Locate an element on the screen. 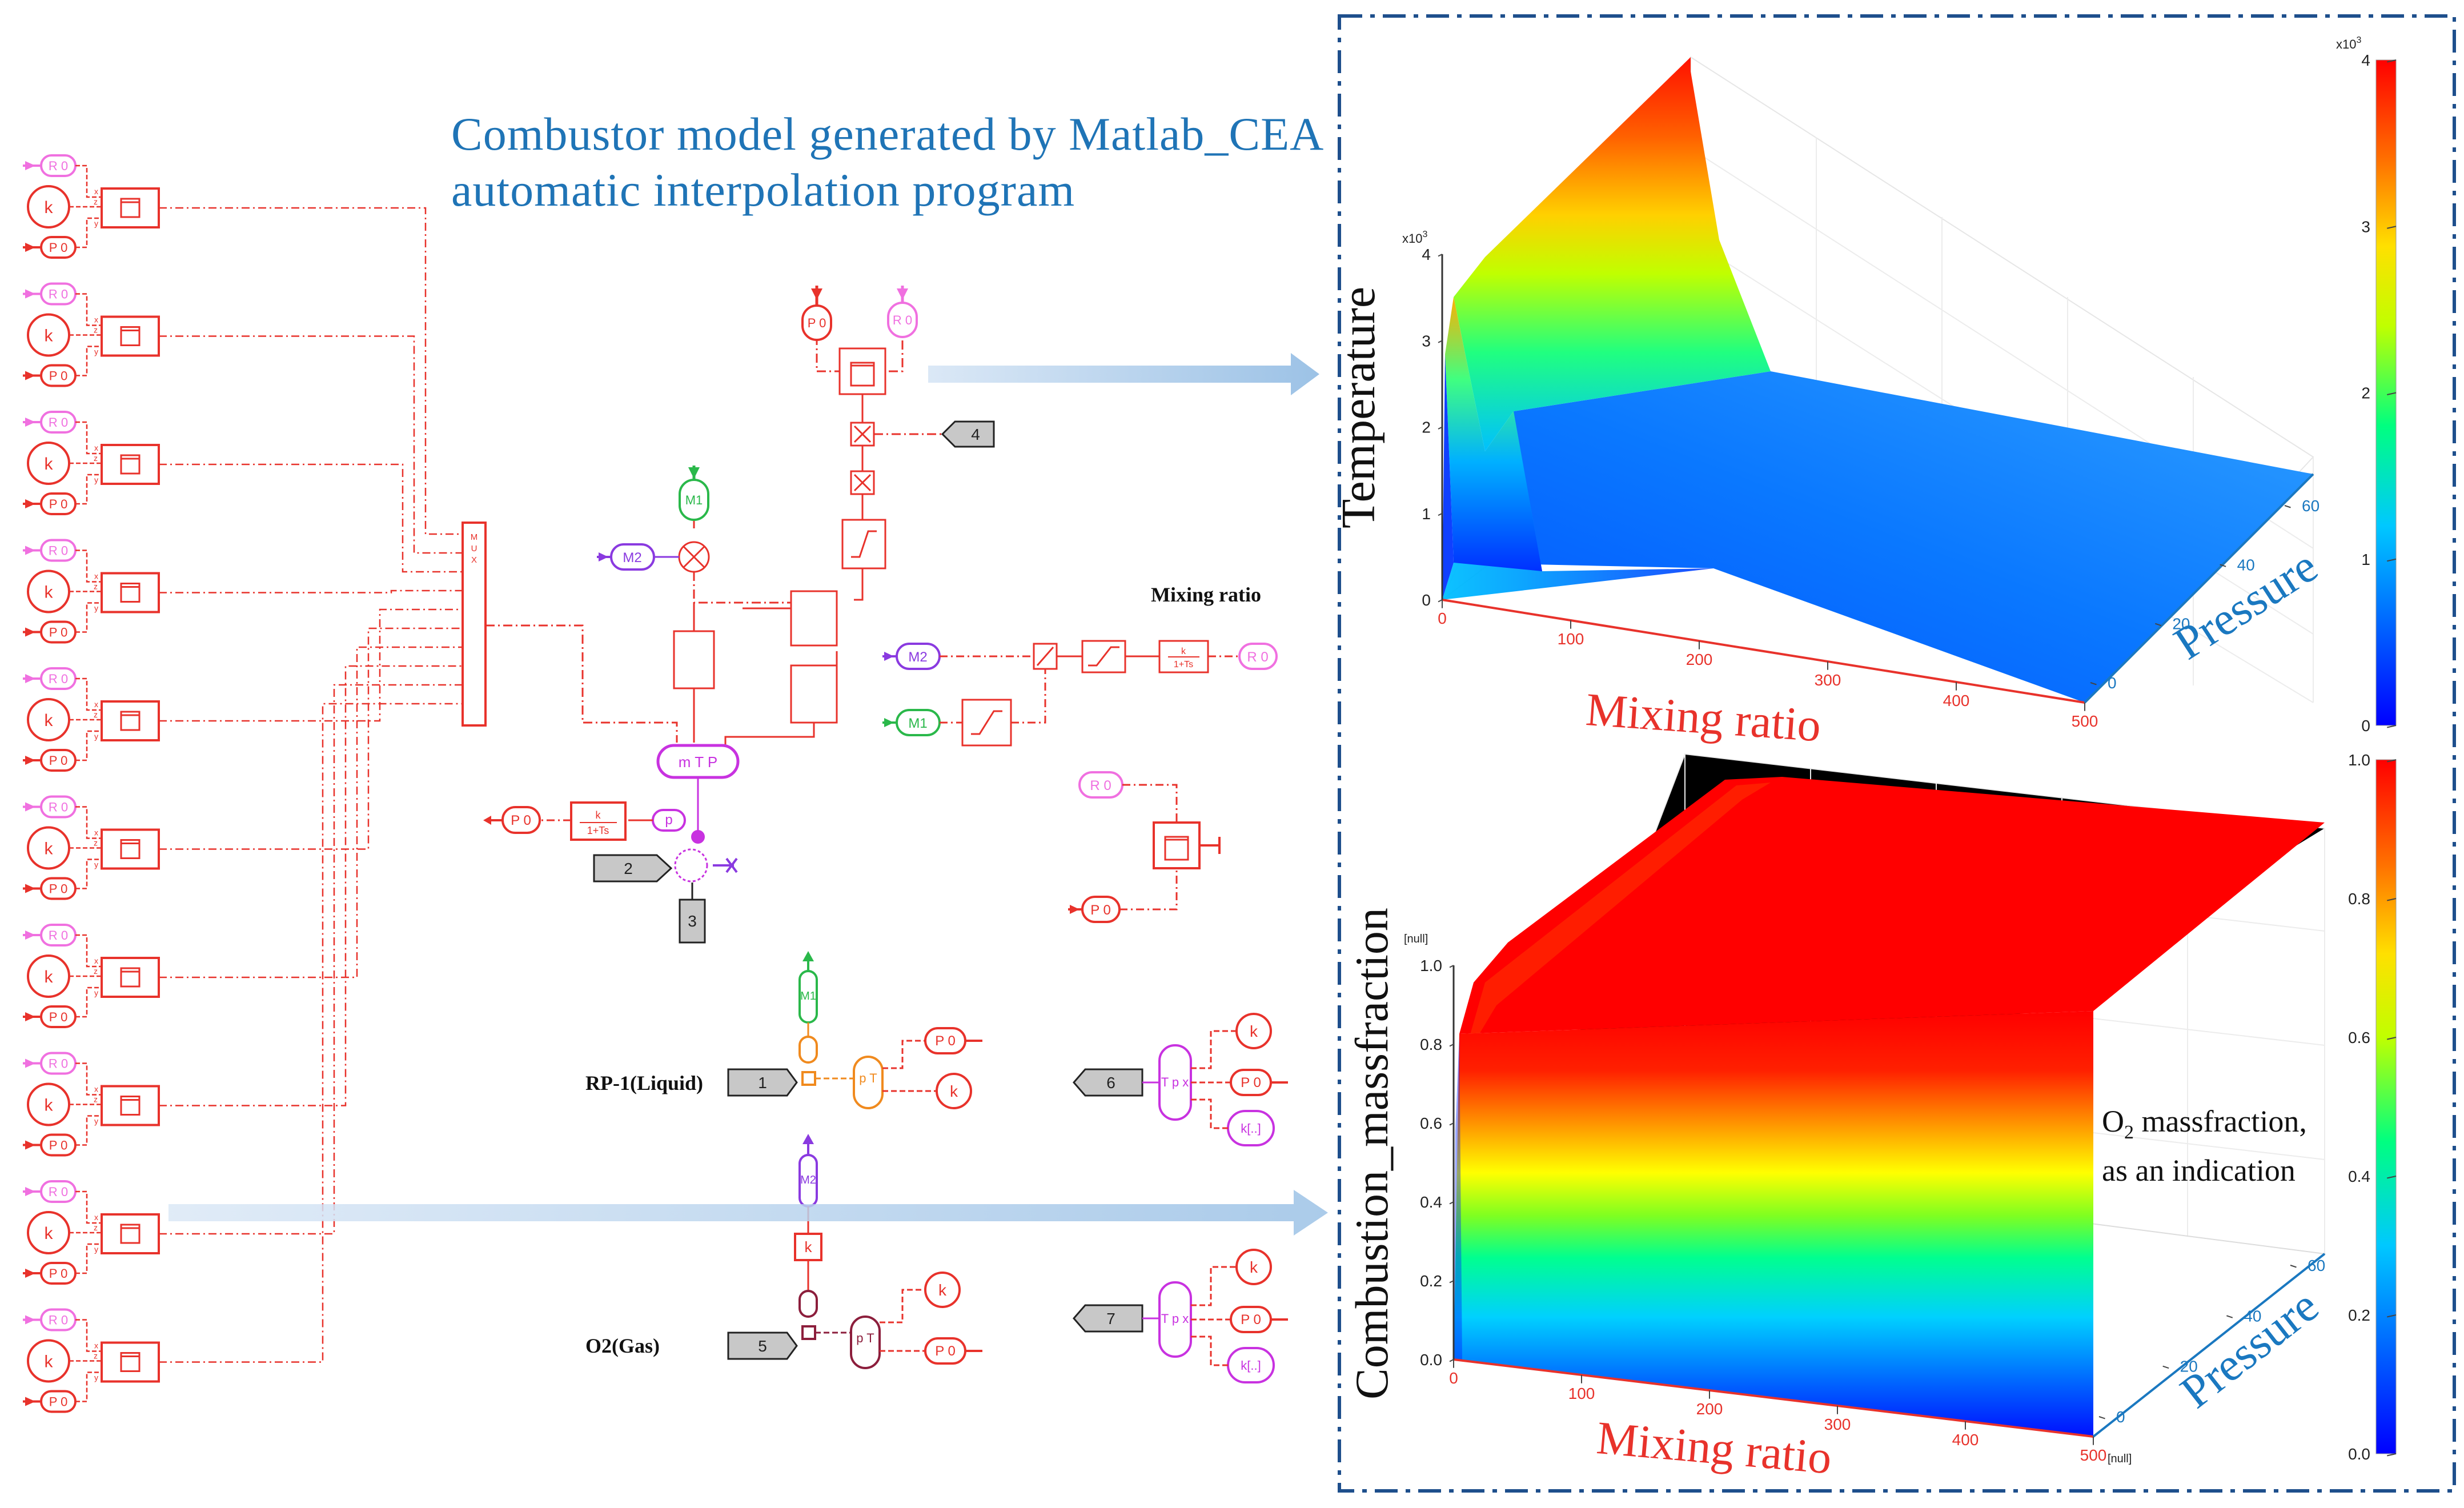  reader-6-kbr: k[..] is located at coordinates (1251, 1128).